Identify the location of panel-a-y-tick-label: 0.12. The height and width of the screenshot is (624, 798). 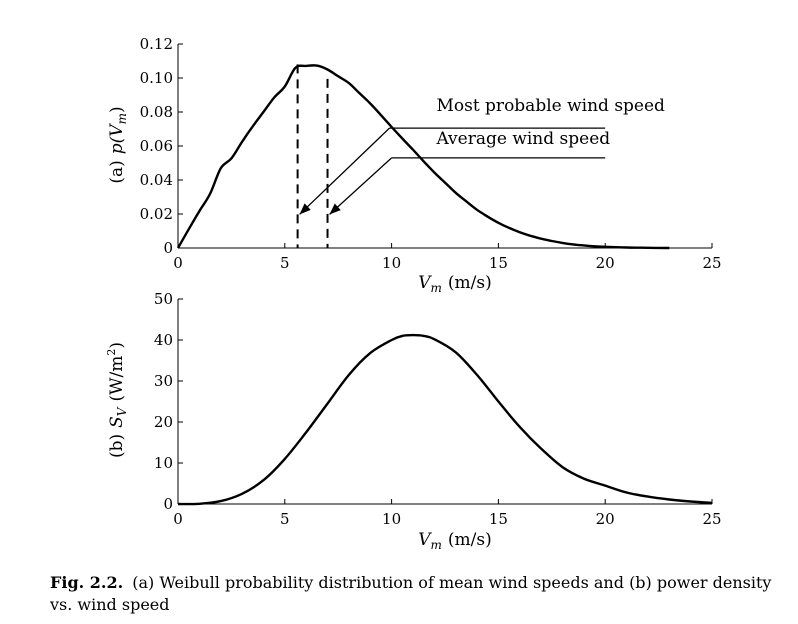
(156, 44).